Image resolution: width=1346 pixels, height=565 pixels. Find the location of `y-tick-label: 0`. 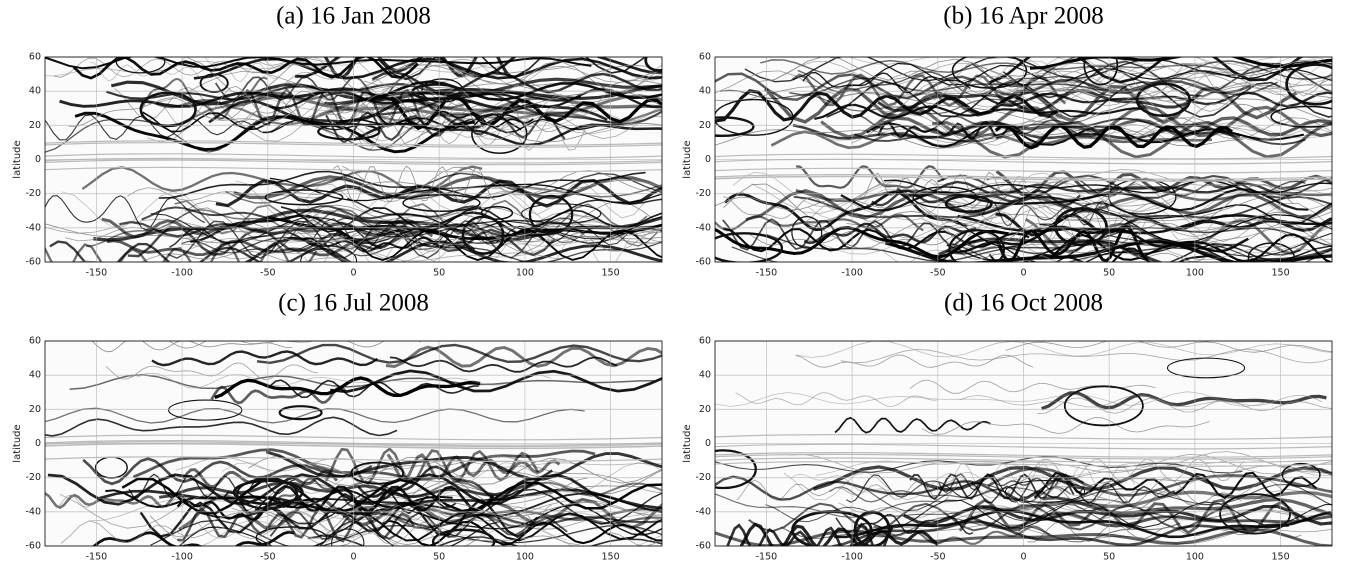

y-tick-label: 0 is located at coordinates (38, 443).